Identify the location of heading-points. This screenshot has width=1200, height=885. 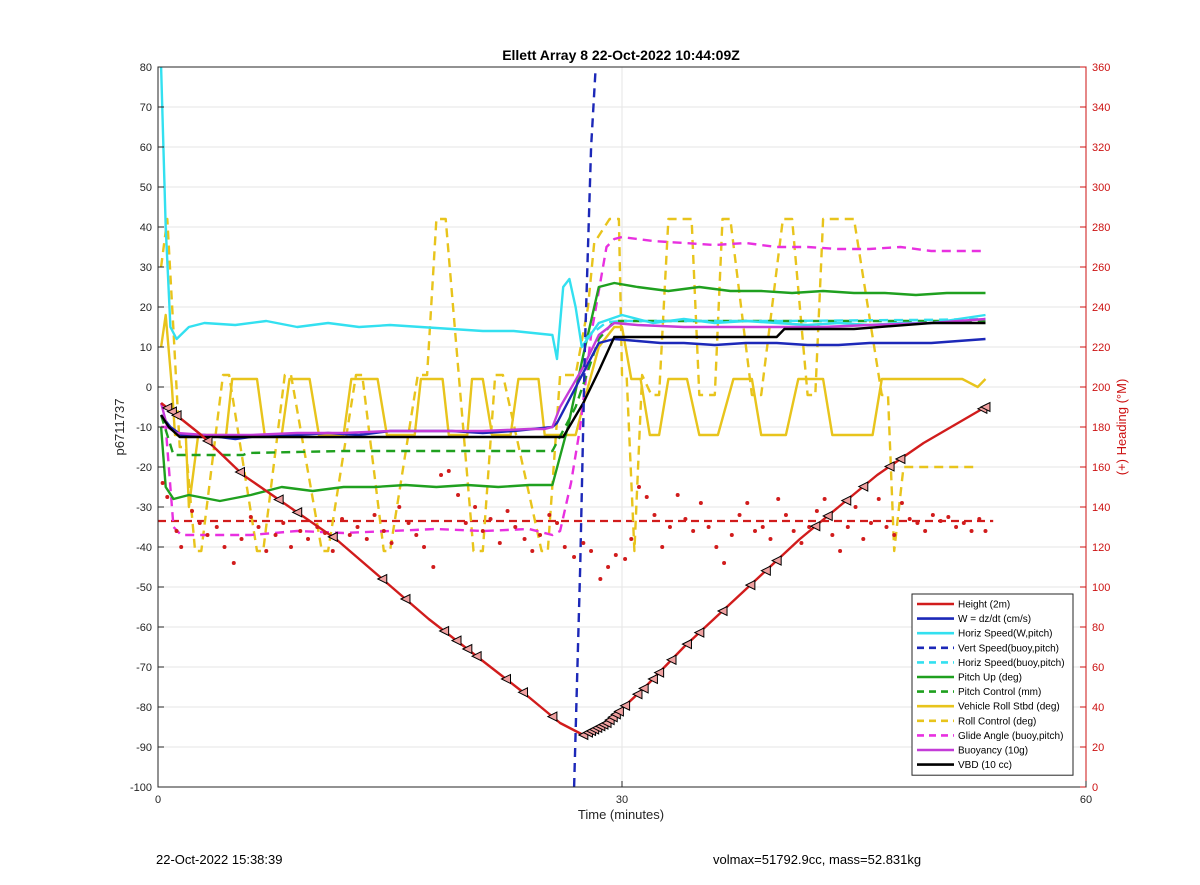
(574, 525).